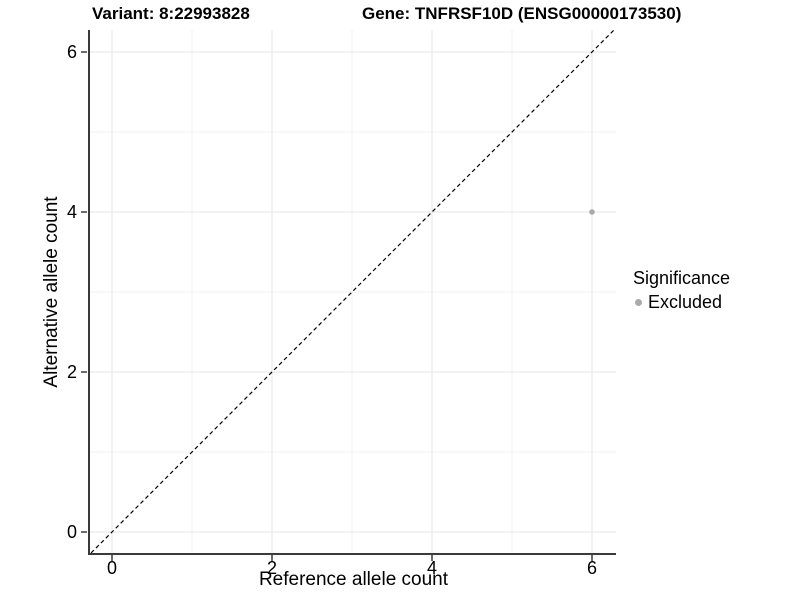 This screenshot has height=600, width=800. What do you see at coordinates (272, 568) in the screenshot?
I see `x-tick-label: 2` at bounding box center [272, 568].